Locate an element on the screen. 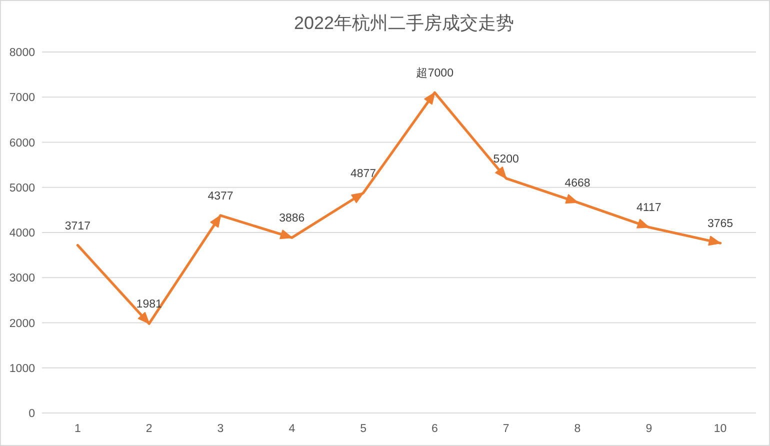 The image size is (770, 446). data-label: 4877 is located at coordinates (363, 174).